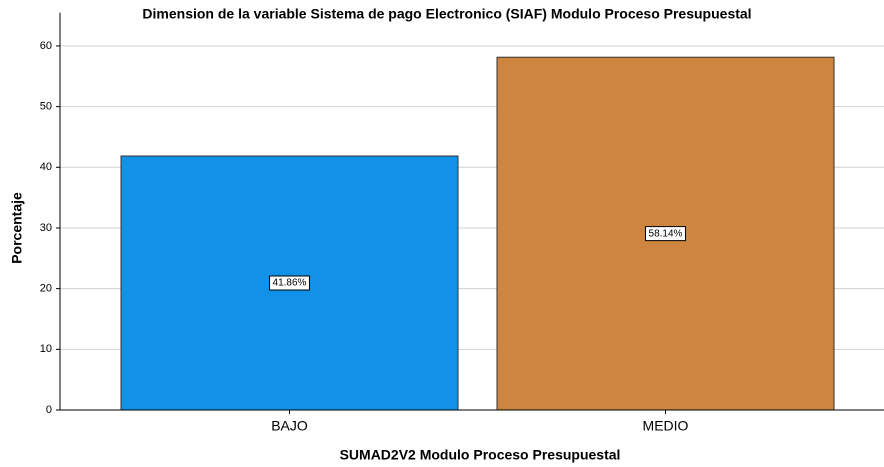 The image size is (884, 467). Describe the element at coordinates (46, 46) in the screenshot. I see `y-tick-label: 60` at that location.